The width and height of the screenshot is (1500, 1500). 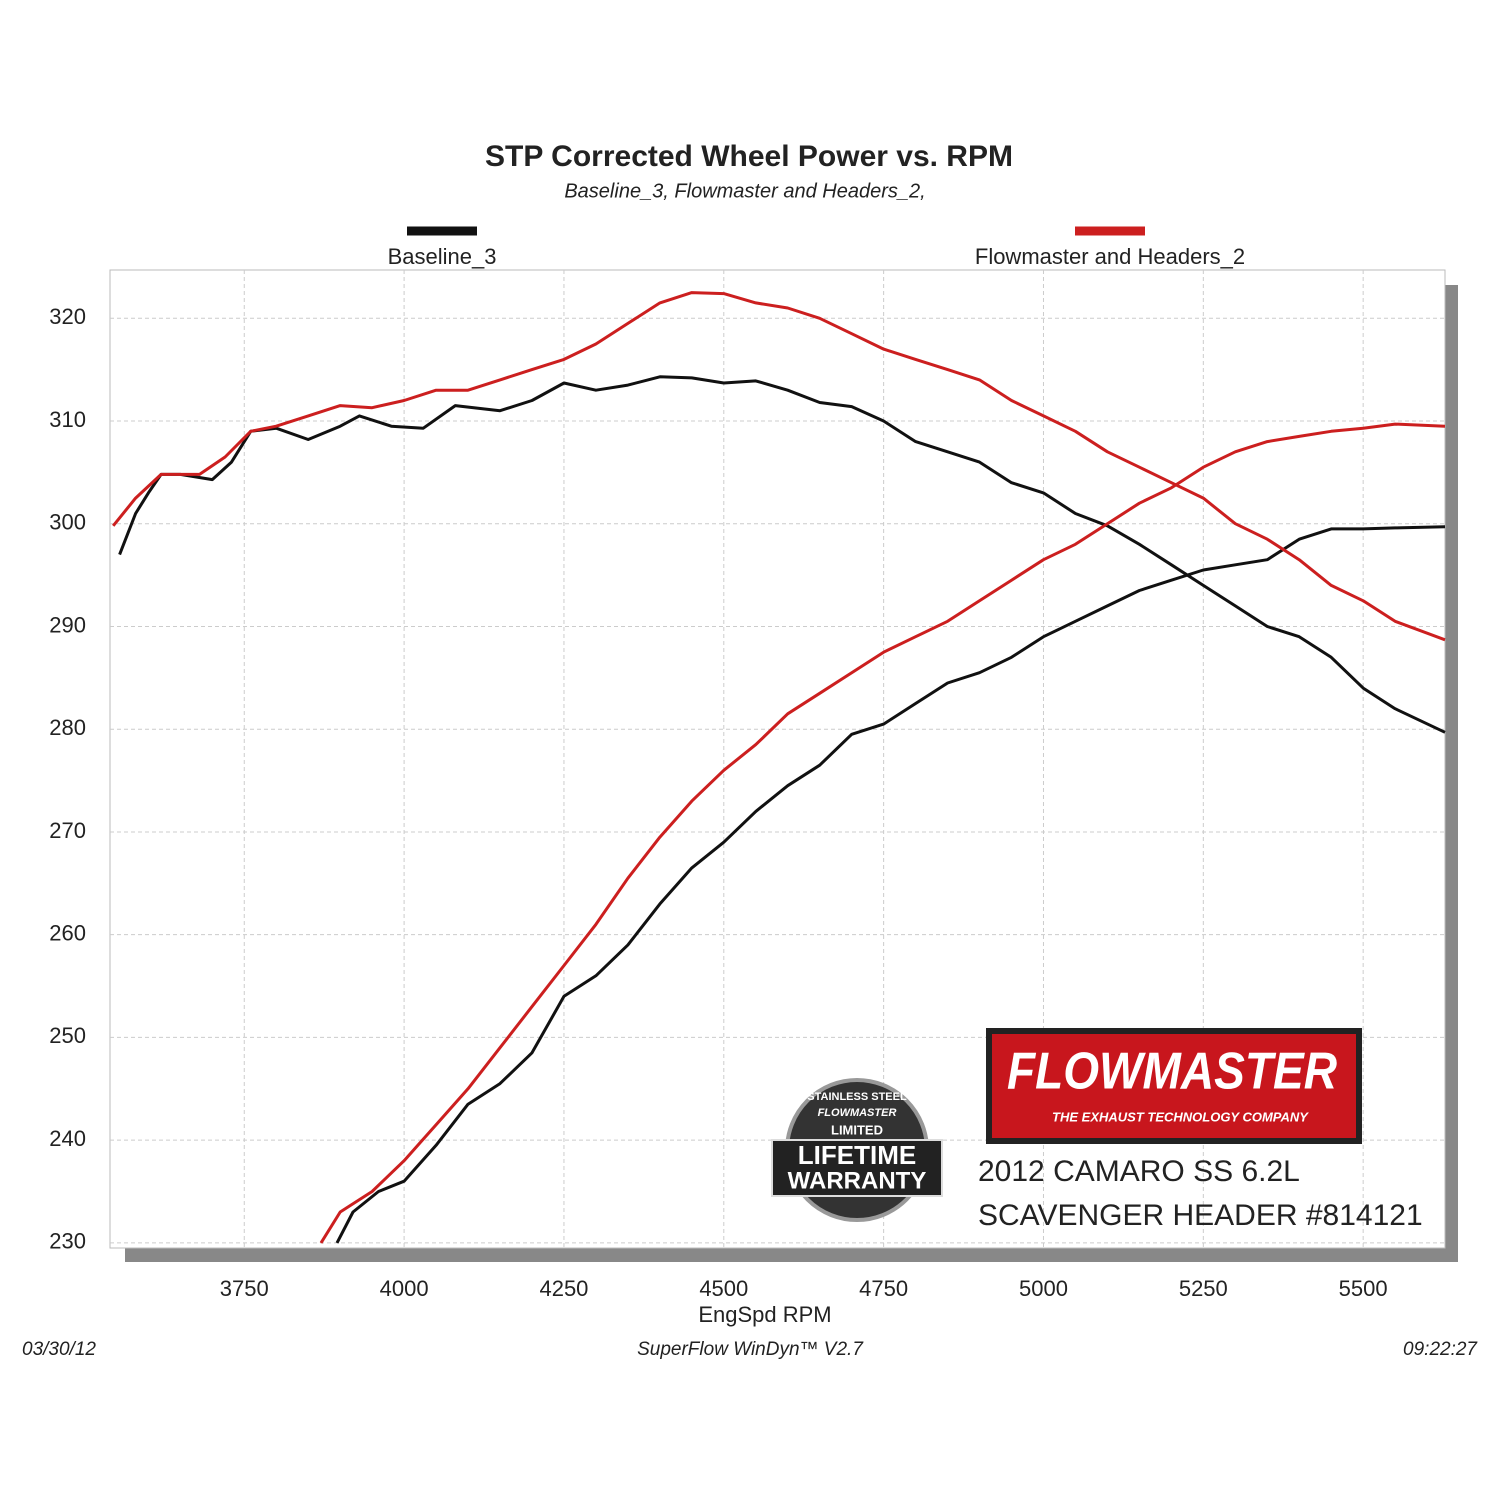 What do you see at coordinates (244, 1288) in the screenshot?
I see `x-tick-label: 3750` at bounding box center [244, 1288].